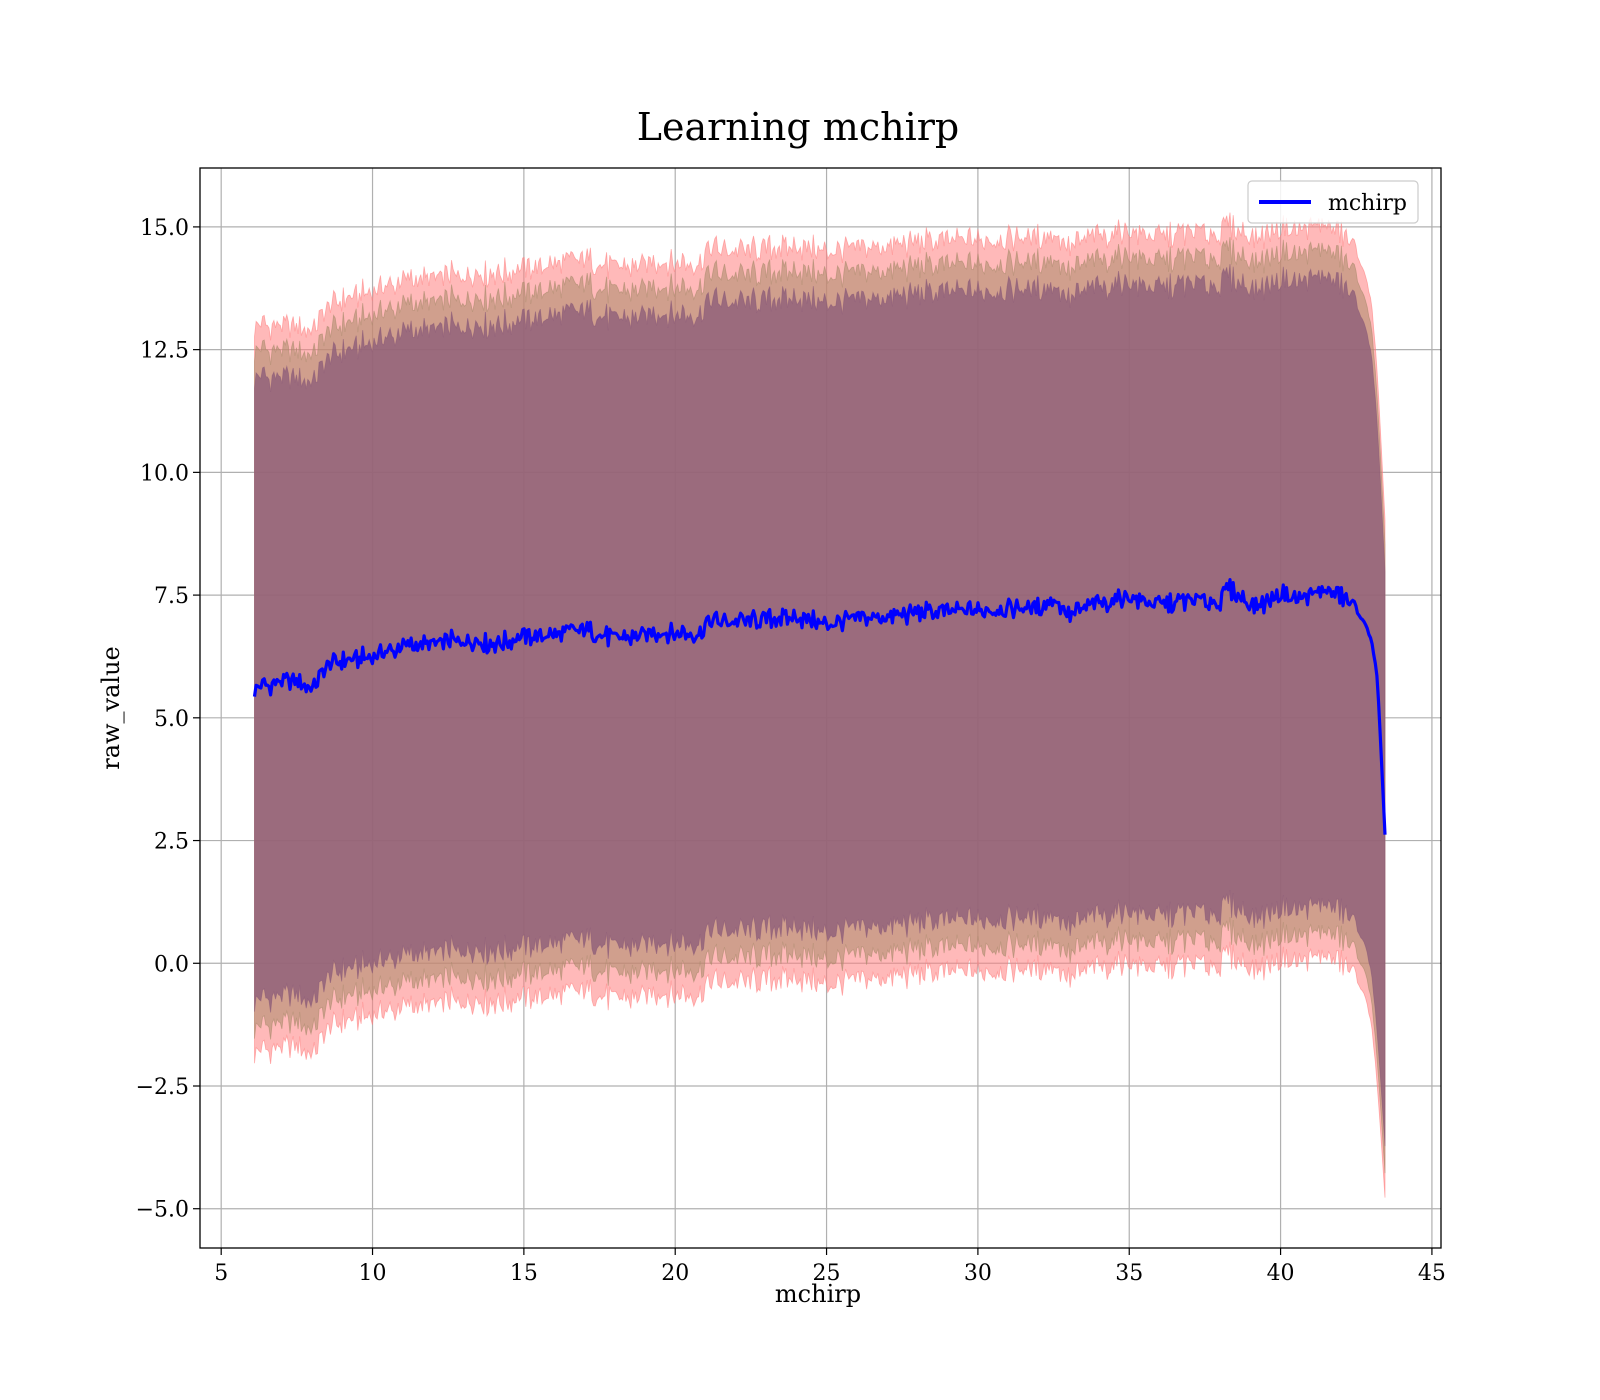 The height and width of the screenshot is (1400, 1600). What do you see at coordinates (171, 842) in the screenshot?
I see `y-tick-label-3: 2.5` at bounding box center [171, 842].